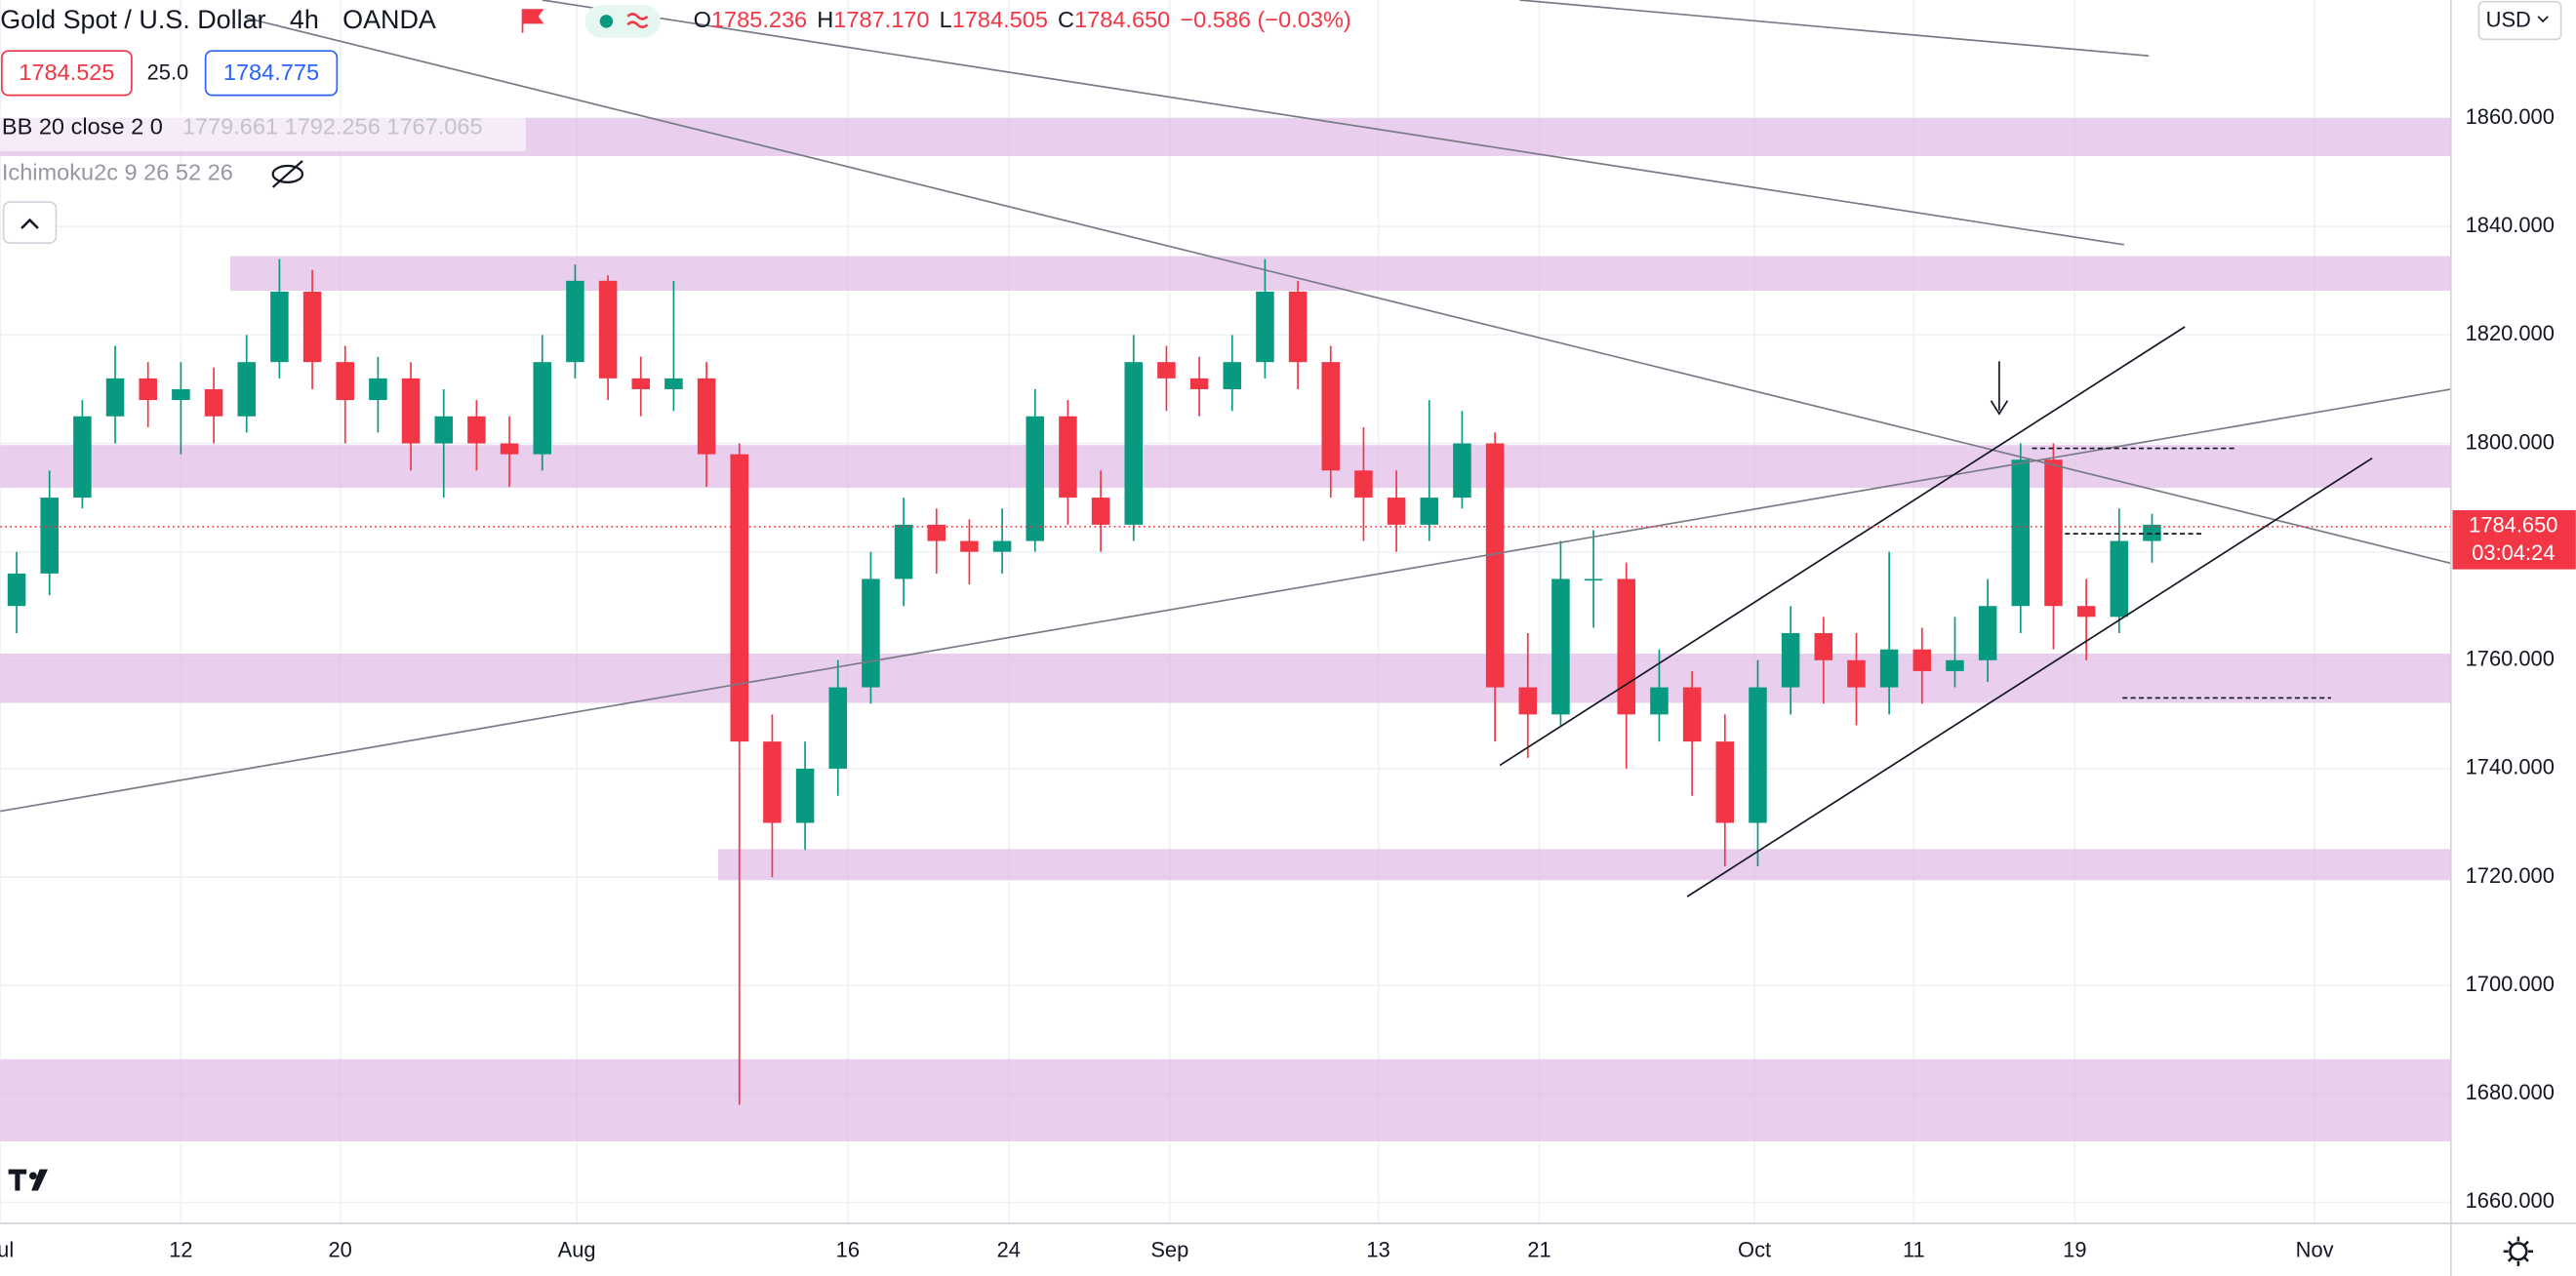  What do you see at coordinates (2510, 984) in the screenshot?
I see `y-tick-label: 1700.000` at bounding box center [2510, 984].